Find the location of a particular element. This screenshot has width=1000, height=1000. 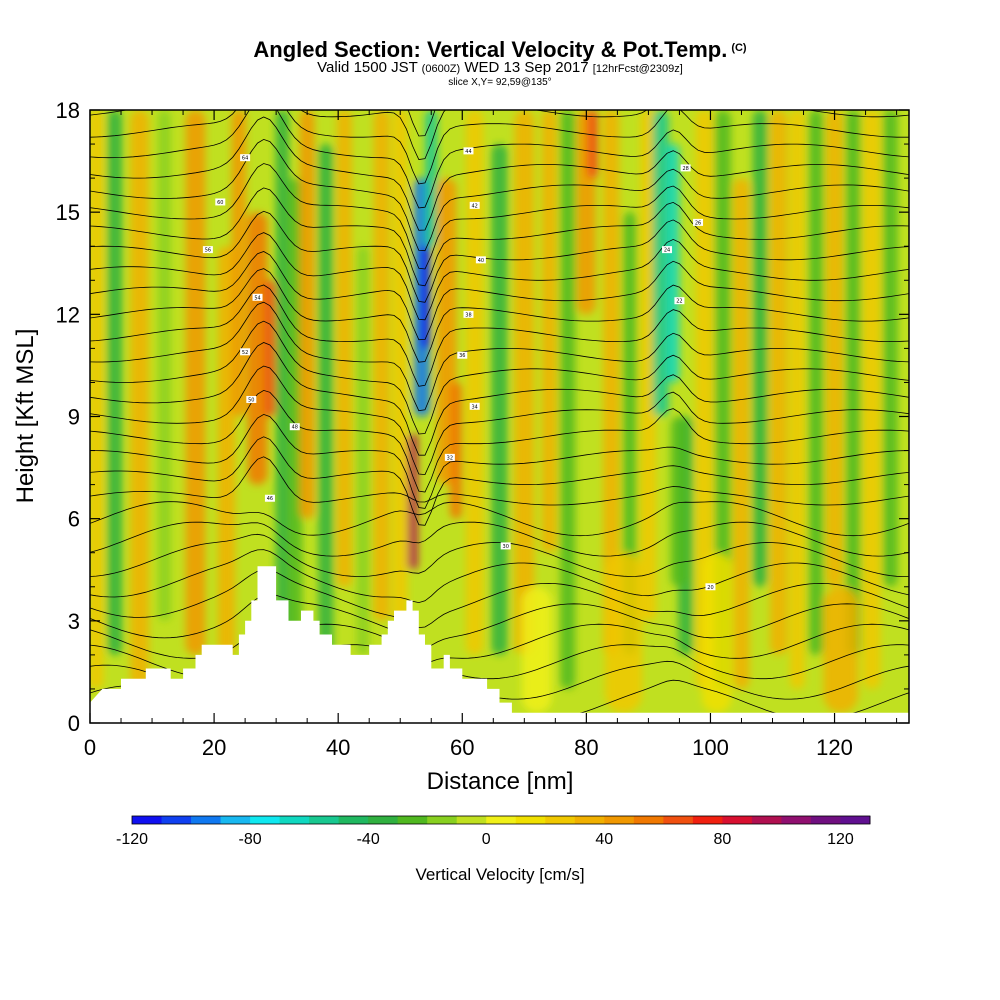

y-tick-label: 6 is located at coordinates (74, 519).